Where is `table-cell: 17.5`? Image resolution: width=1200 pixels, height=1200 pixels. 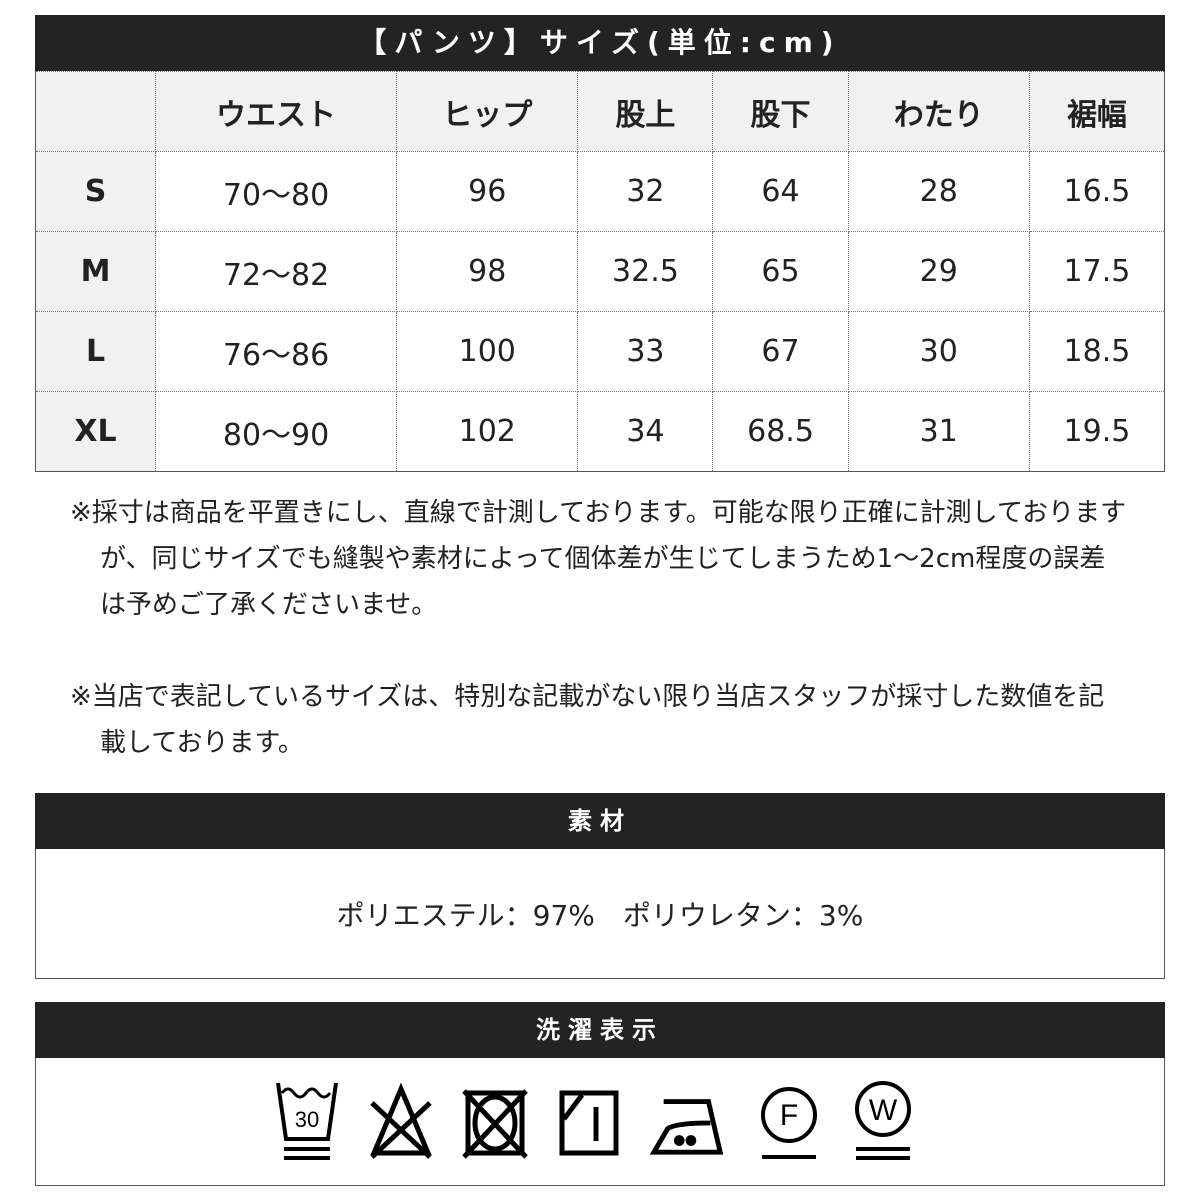 table-cell: 17.5 is located at coordinates (1097, 271).